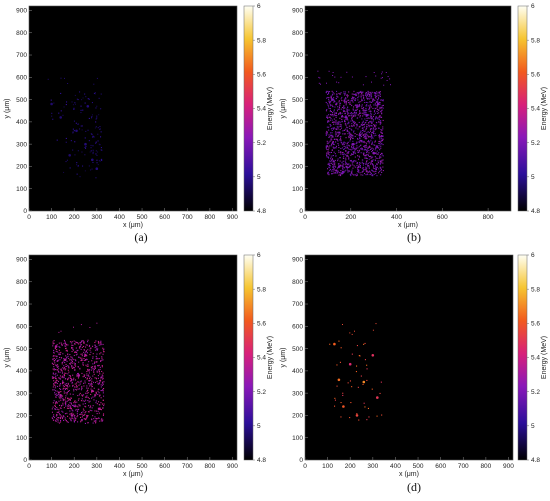  Describe the element at coordinates (21, 260) in the screenshot. I see `y-tick-label: 900` at that location.